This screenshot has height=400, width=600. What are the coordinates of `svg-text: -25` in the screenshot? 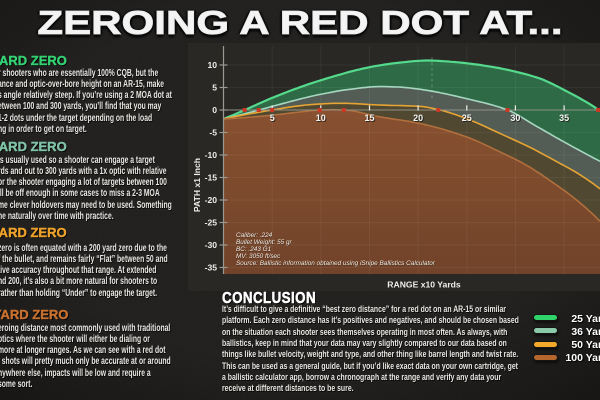 It's located at (211, 223).